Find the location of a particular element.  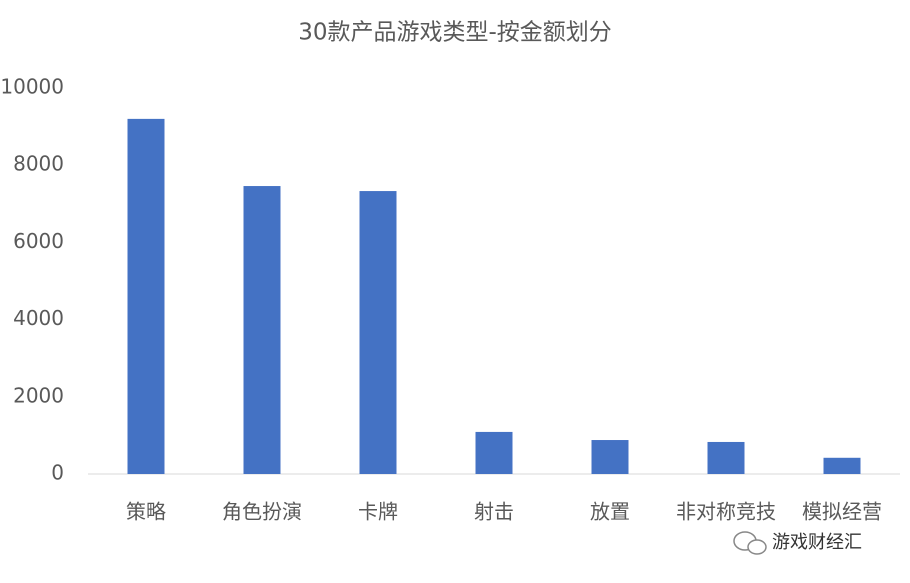

watermark-icon is located at coordinates (750, 543).